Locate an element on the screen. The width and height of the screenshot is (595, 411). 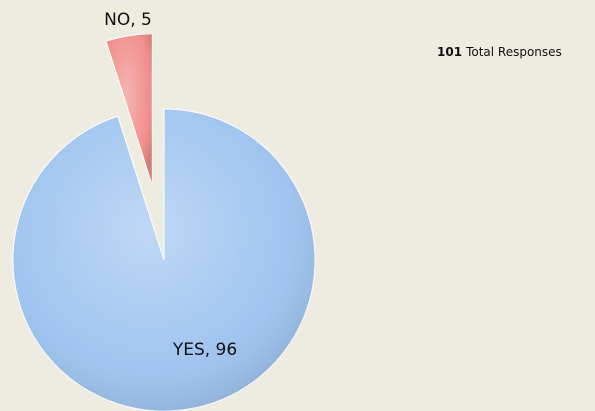
total-text: Total Responses is located at coordinates (513, 52).